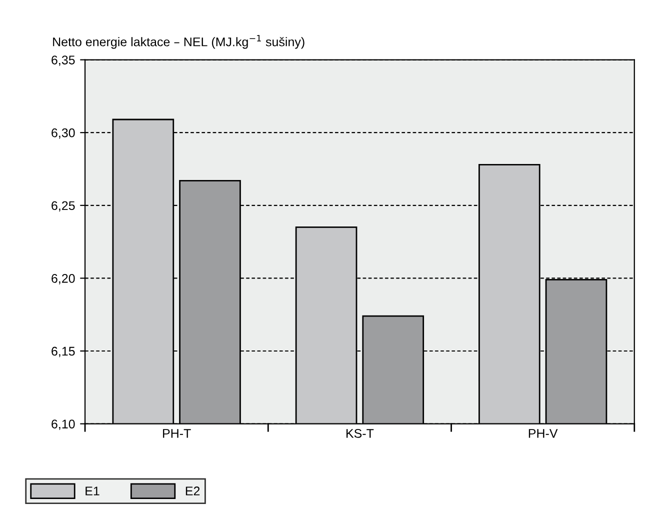 This screenshot has height=520, width=654. What do you see at coordinates (178, 42) in the screenshot?
I see `y-axis-title: Netto energie laktace – NEL (MJ.kg$^{−1}$ sušiny)` at bounding box center [178, 42].